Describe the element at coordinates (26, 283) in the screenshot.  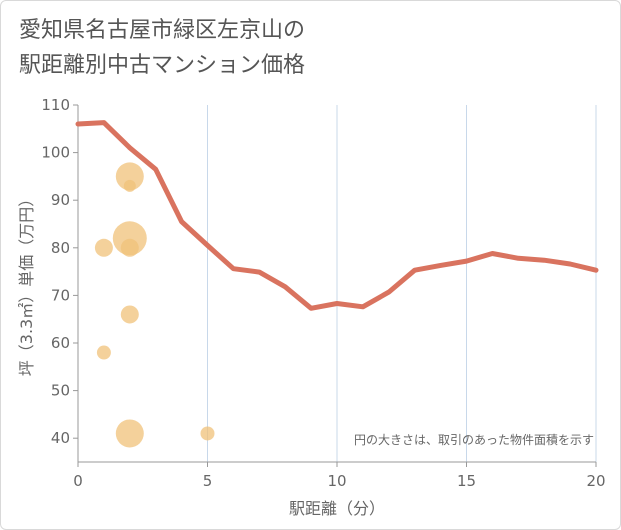
I see `y-axis-title: 坪（3.3㎡）単価（万円）` at that location.